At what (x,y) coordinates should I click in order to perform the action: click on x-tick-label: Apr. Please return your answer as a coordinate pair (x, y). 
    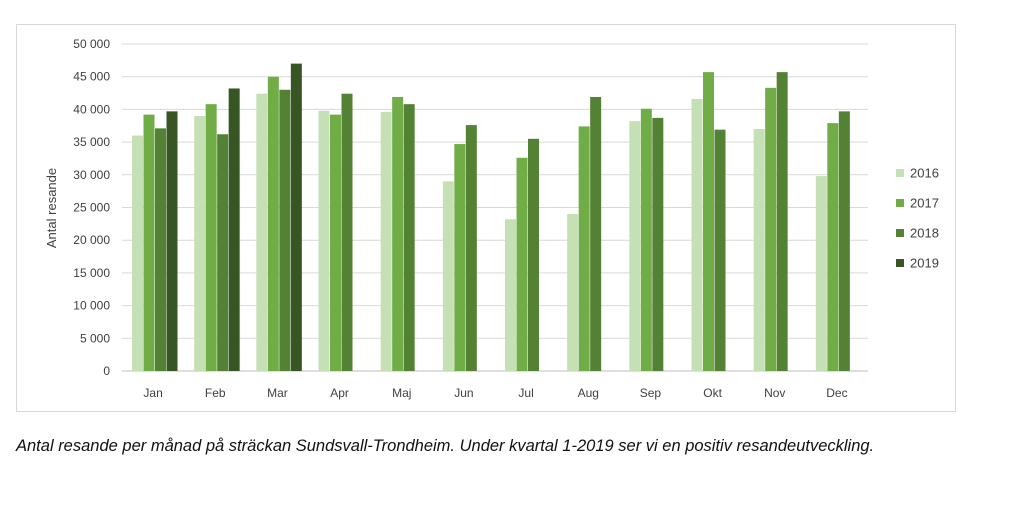
    Looking at the image, I should click on (339, 393).